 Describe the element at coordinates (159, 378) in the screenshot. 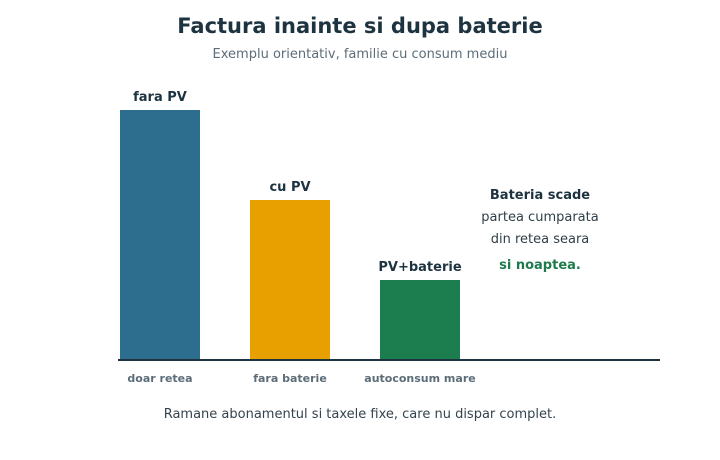

I see `x-tick-label-1: doar retea` at that location.